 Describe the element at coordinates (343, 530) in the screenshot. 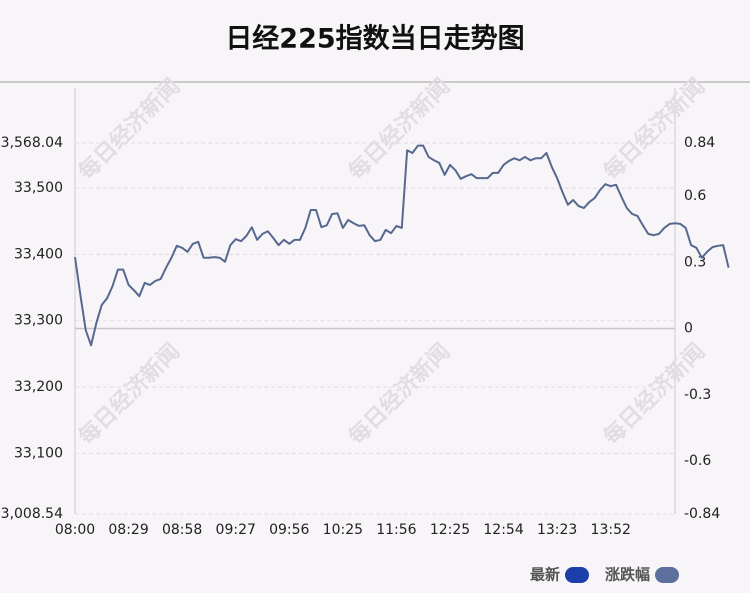

I see `x-tick-label: 10:25` at that location.